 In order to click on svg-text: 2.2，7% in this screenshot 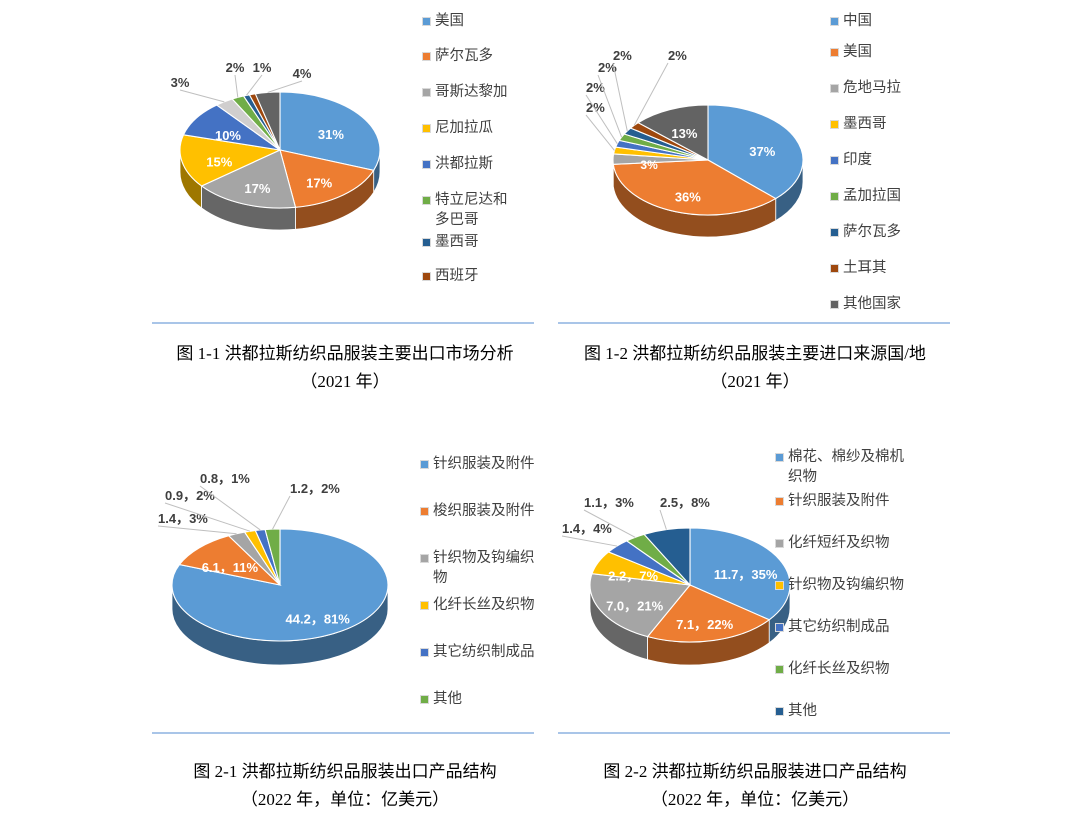, I will do `click(633, 576)`.